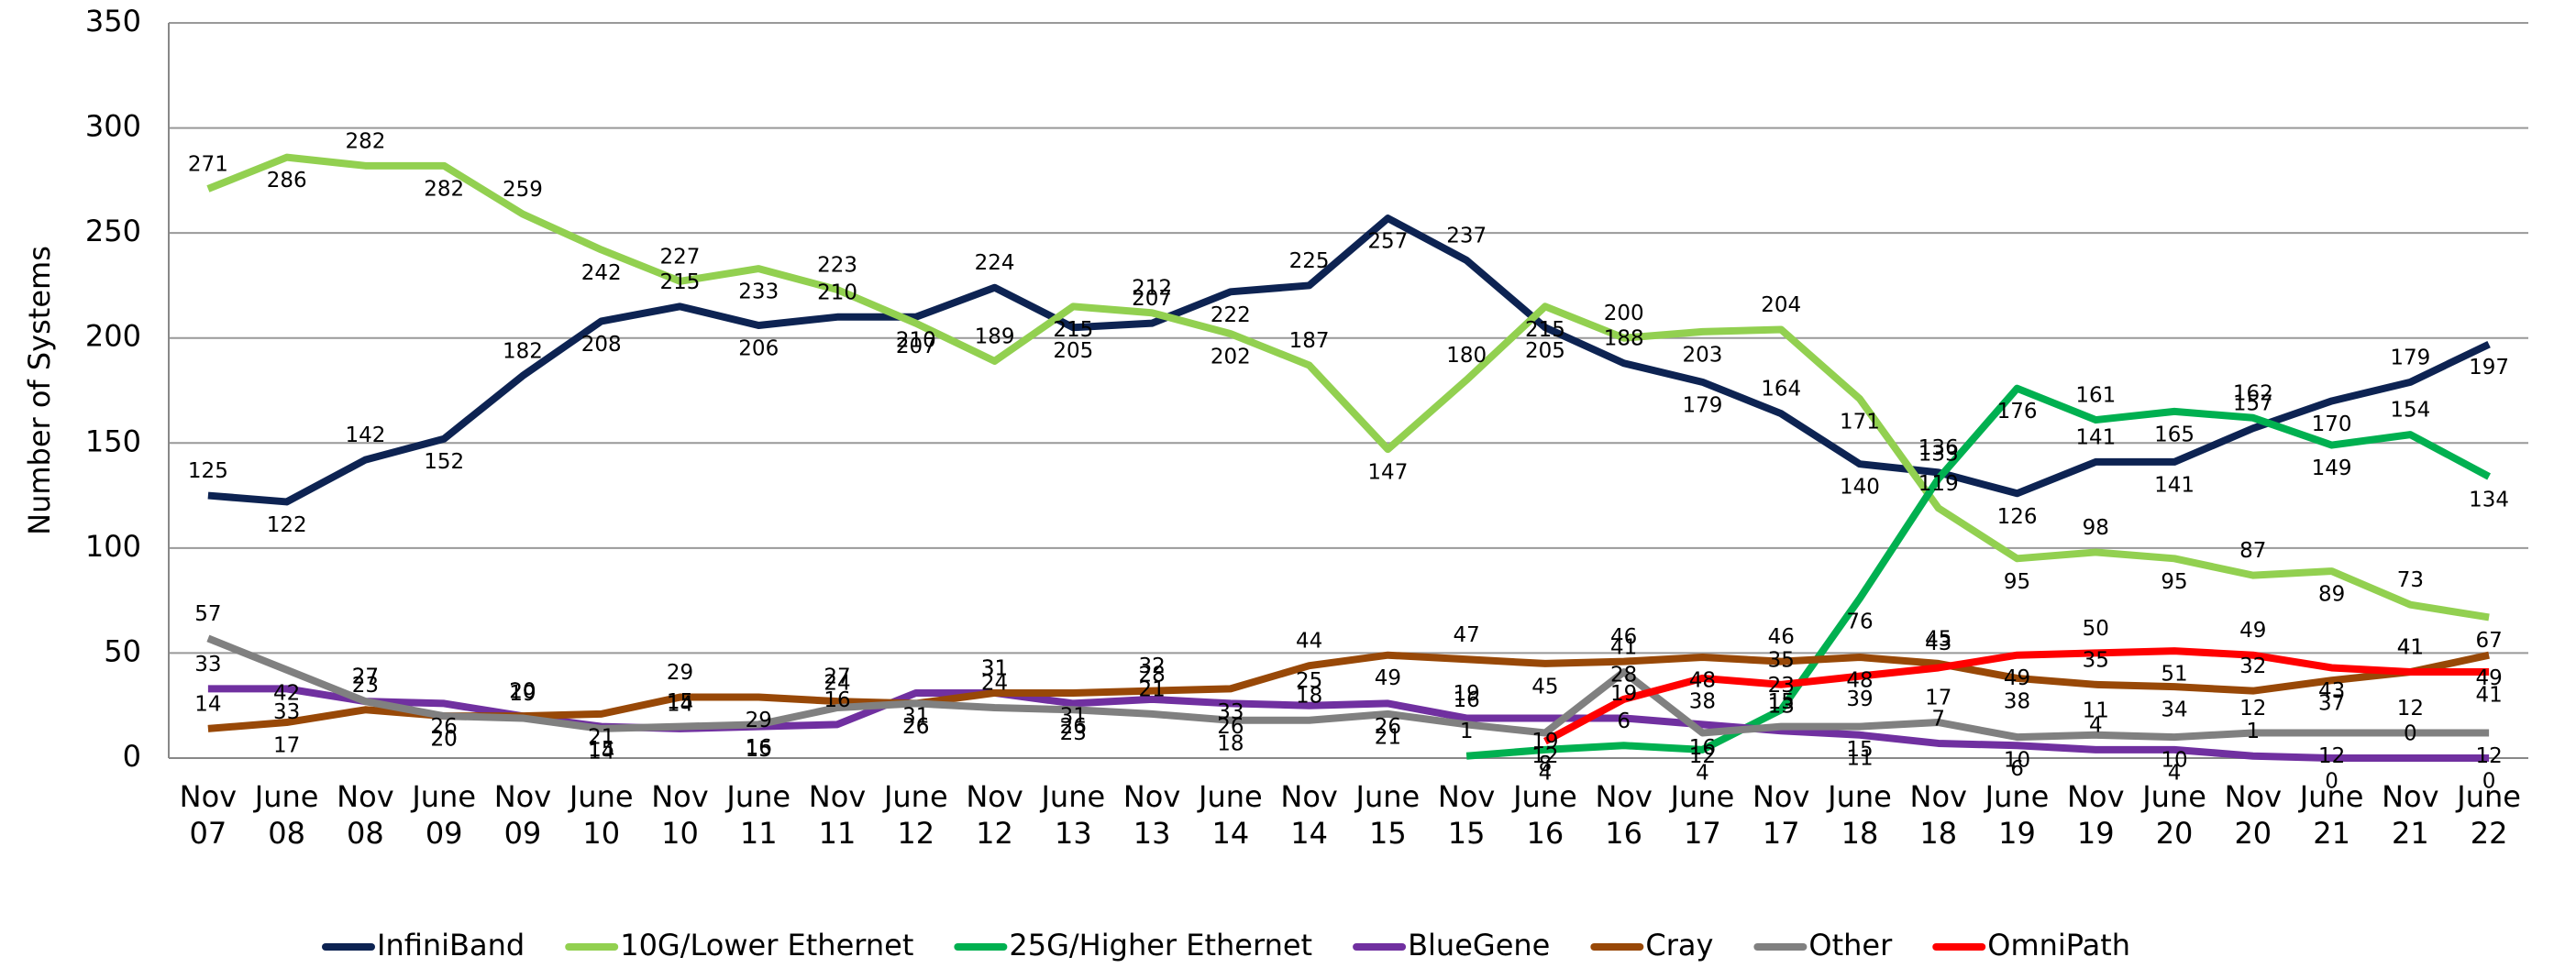 This screenshot has width=2576, height=968. I want to click on data-label: 31, so click(915, 716).